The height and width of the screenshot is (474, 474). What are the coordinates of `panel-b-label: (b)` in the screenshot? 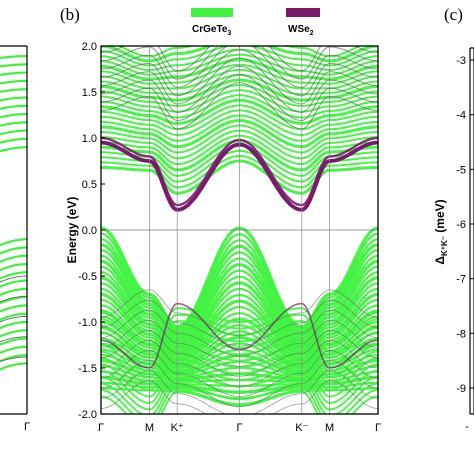 It's located at (70, 14).